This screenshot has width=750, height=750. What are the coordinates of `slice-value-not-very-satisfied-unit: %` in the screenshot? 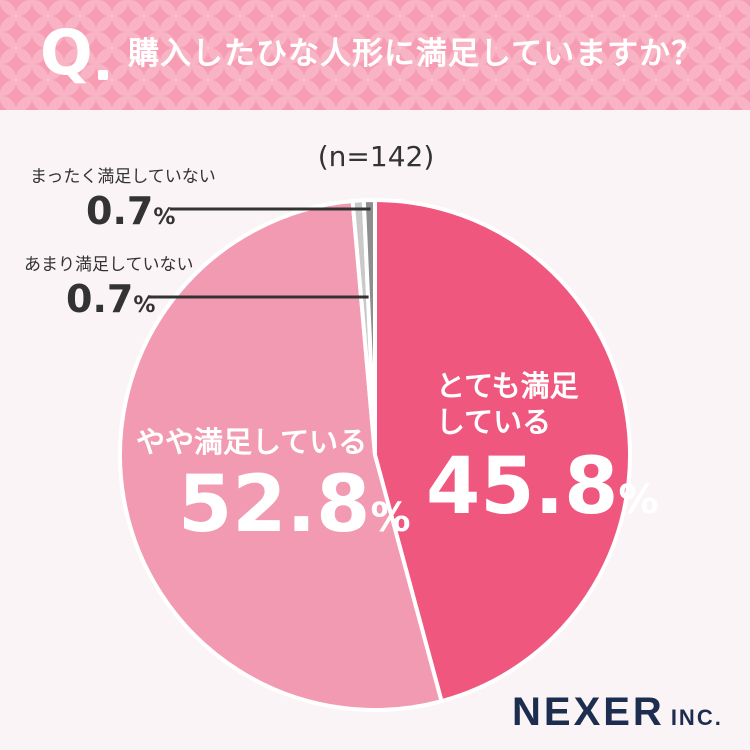 It's located at (144, 305).